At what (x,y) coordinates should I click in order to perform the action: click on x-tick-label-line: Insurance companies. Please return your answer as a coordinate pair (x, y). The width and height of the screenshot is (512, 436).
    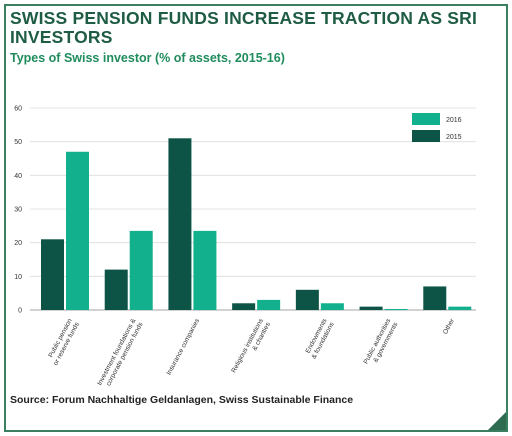
    Looking at the image, I should click on (184, 346).